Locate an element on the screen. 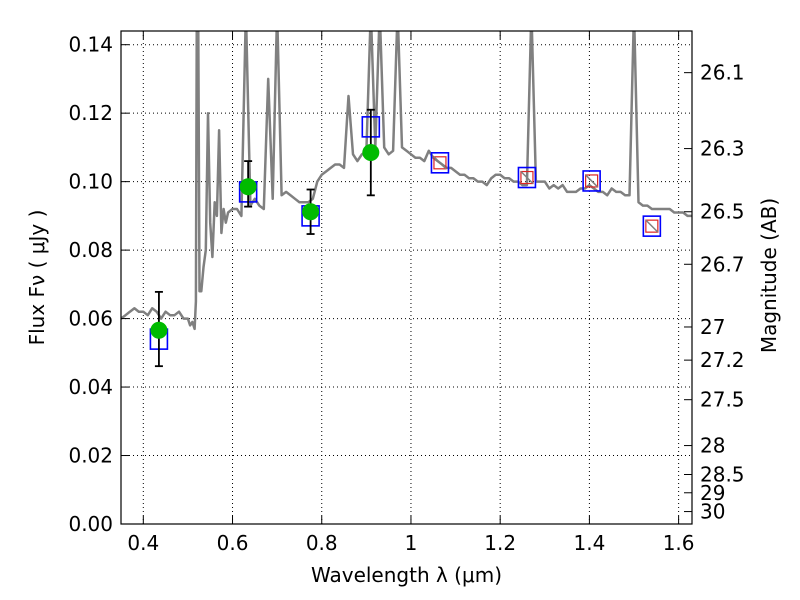 Image resolution: width=800 pixels, height=600 pixels. x-tick-label: 0.6 is located at coordinates (233, 543).